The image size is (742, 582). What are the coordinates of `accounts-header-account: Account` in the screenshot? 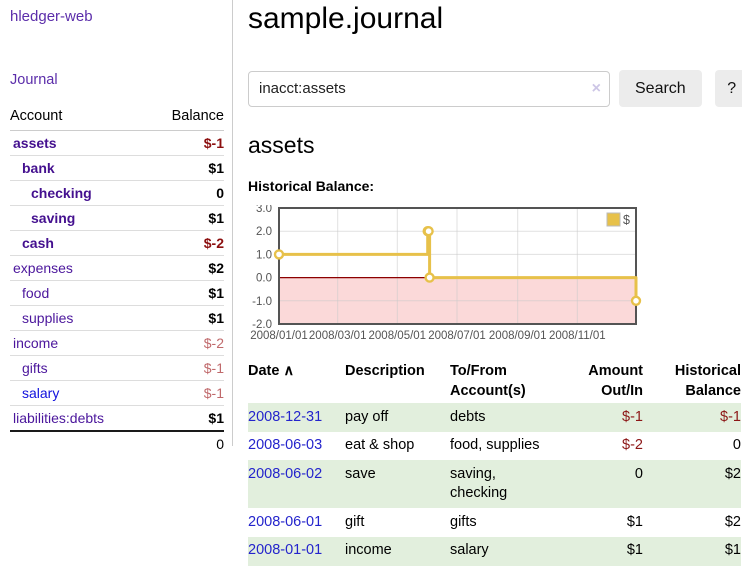 It's located at (79, 117).